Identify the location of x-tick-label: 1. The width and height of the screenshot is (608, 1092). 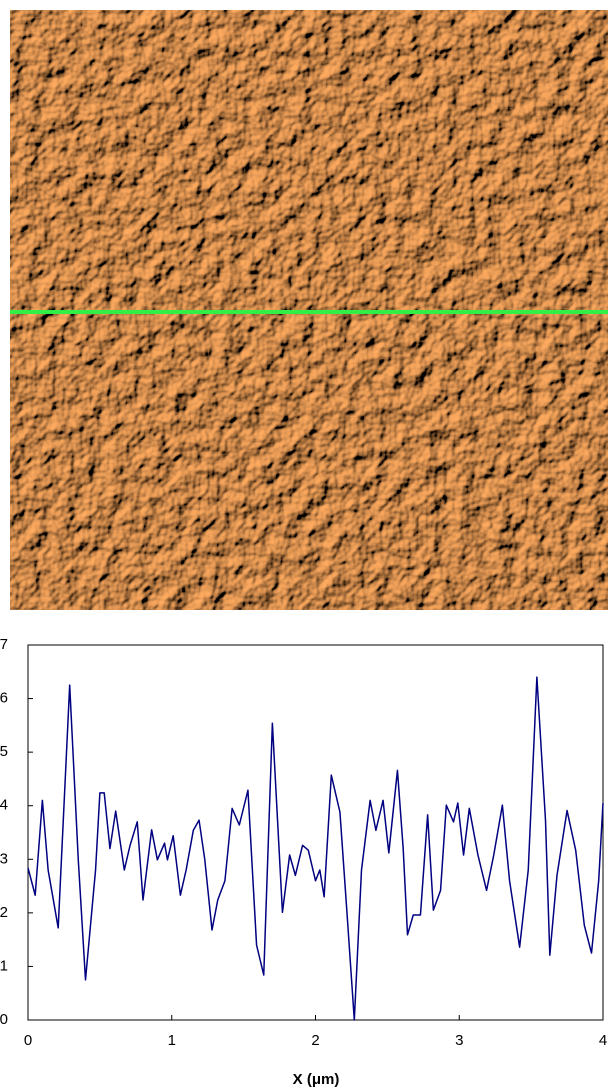
(172, 1040).